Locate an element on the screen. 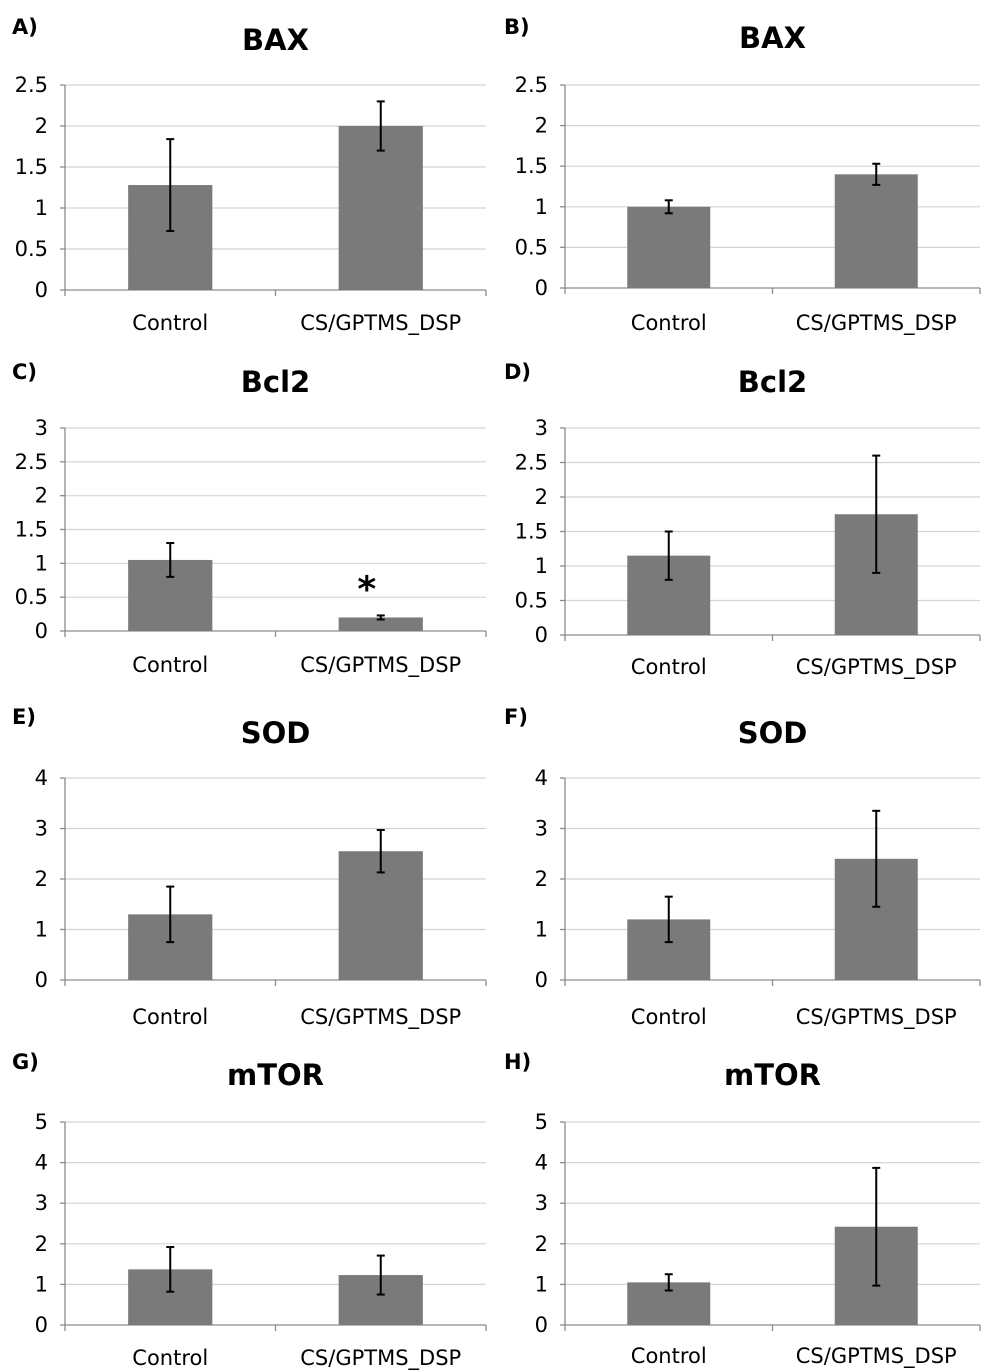 Image resolution: width=984 pixels, height=1372 pixels. chart-svg: G) mTOR 0 1 2 3 4 5 Control CS/GPTMS_DSP is located at coordinates (249, 1210).